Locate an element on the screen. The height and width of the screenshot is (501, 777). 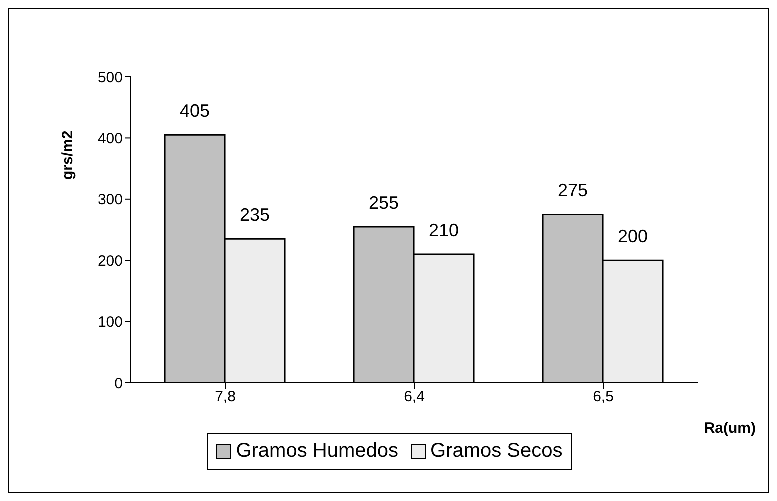
y-tick-label: 0 is located at coordinates (118, 383).